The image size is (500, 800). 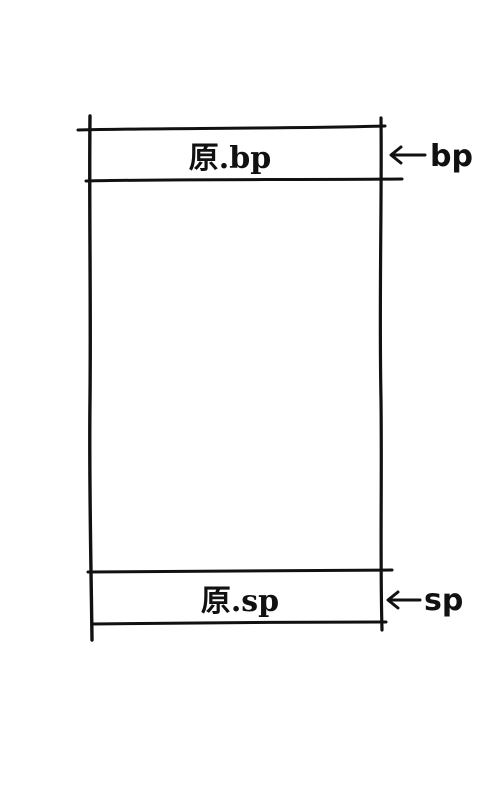 What do you see at coordinates (240, 571) in the screenshot?
I see `bottom-cell-top-line` at bounding box center [240, 571].